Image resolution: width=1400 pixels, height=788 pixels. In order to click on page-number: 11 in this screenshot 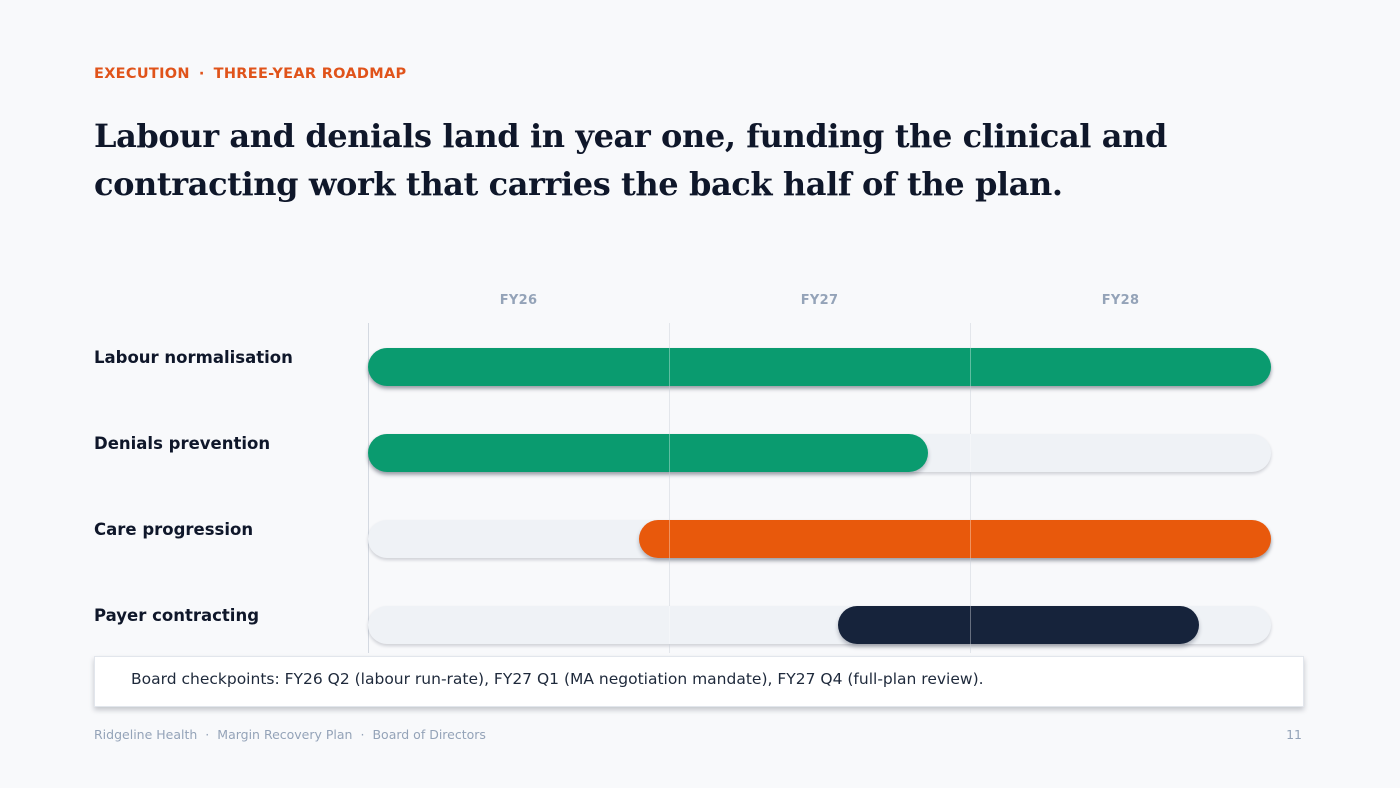, I will do `click(1294, 734)`.